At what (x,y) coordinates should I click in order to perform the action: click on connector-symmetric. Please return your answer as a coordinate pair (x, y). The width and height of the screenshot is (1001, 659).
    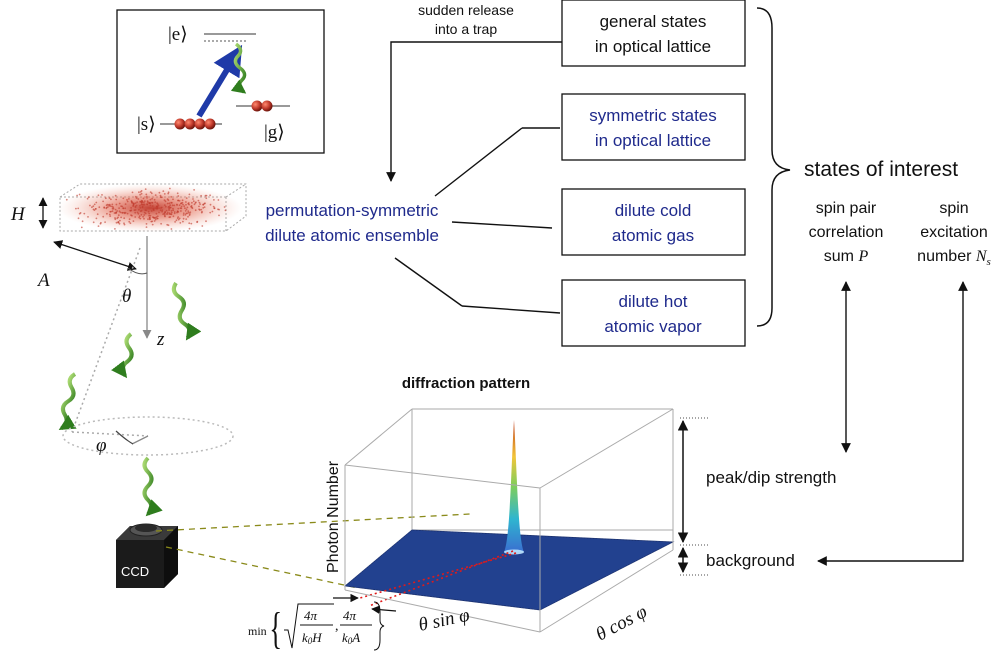
    Looking at the image, I should click on (478, 162).